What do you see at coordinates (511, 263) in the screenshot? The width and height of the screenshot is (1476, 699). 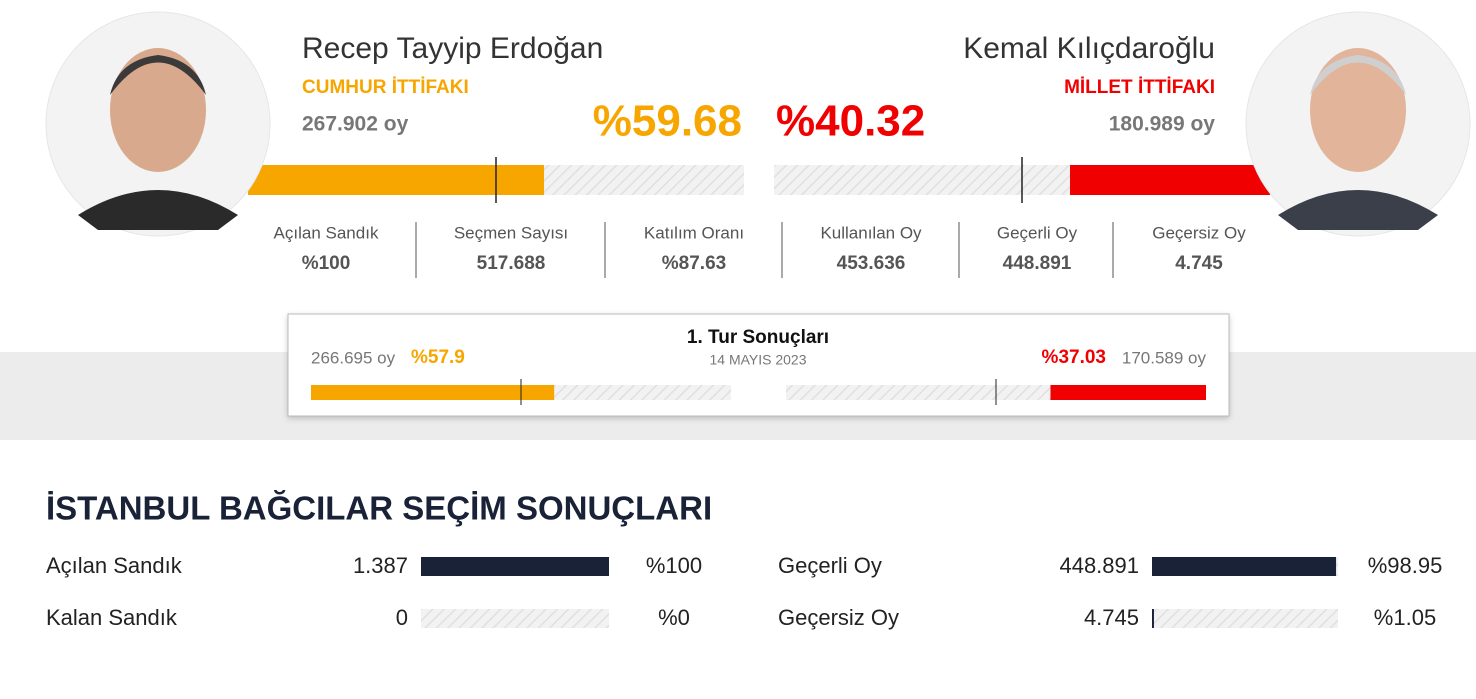 I see `stat-value: 517.688` at bounding box center [511, 263].